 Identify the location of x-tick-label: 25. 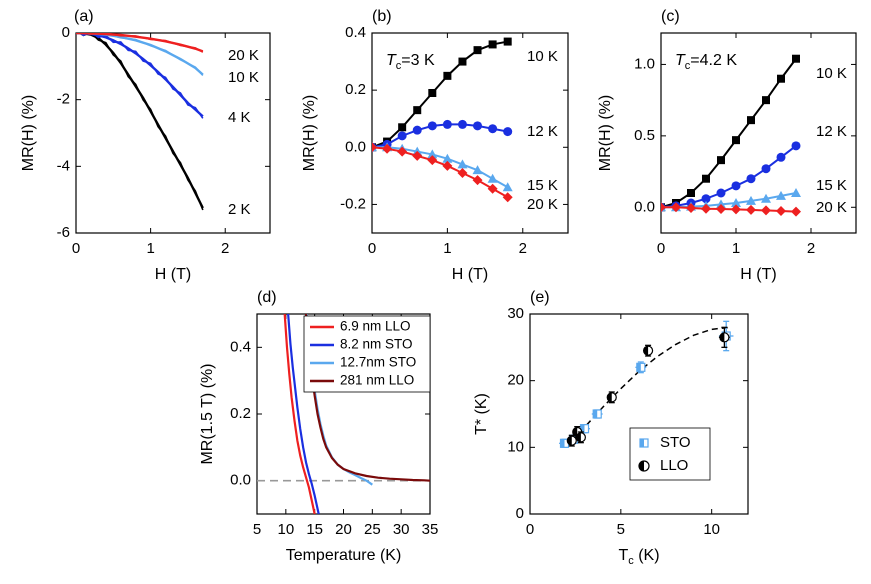
(372, 529).